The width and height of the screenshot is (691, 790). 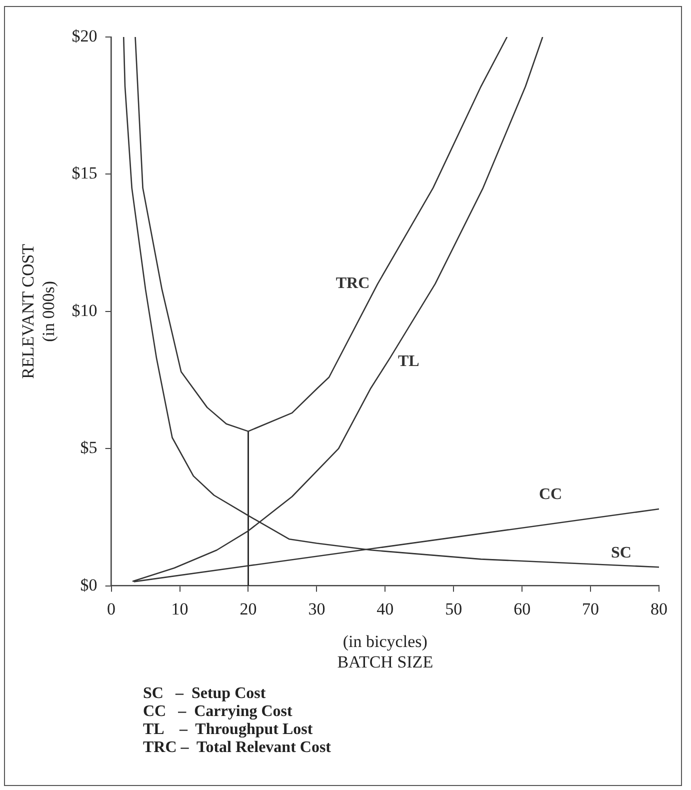 I want to click on x-tick-label: 20, so click(x=248, y=608).